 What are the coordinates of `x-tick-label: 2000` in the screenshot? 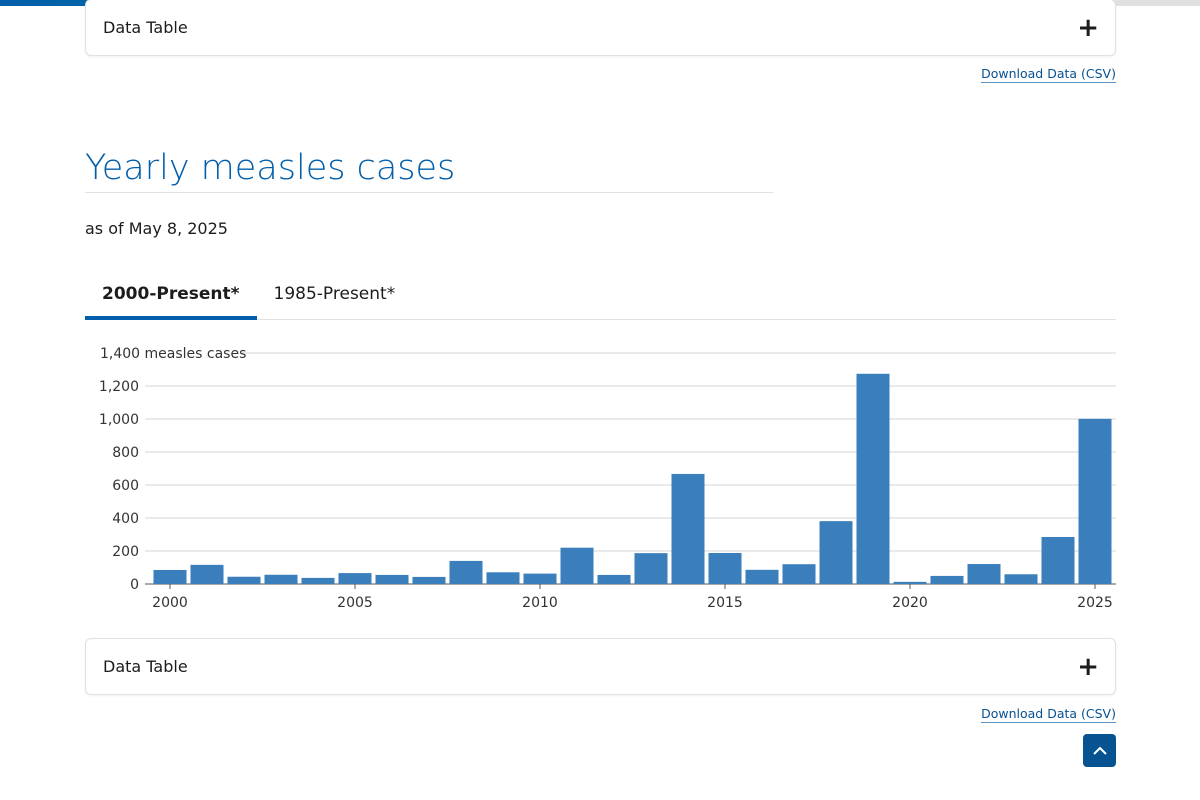 It's located at (170, 603).